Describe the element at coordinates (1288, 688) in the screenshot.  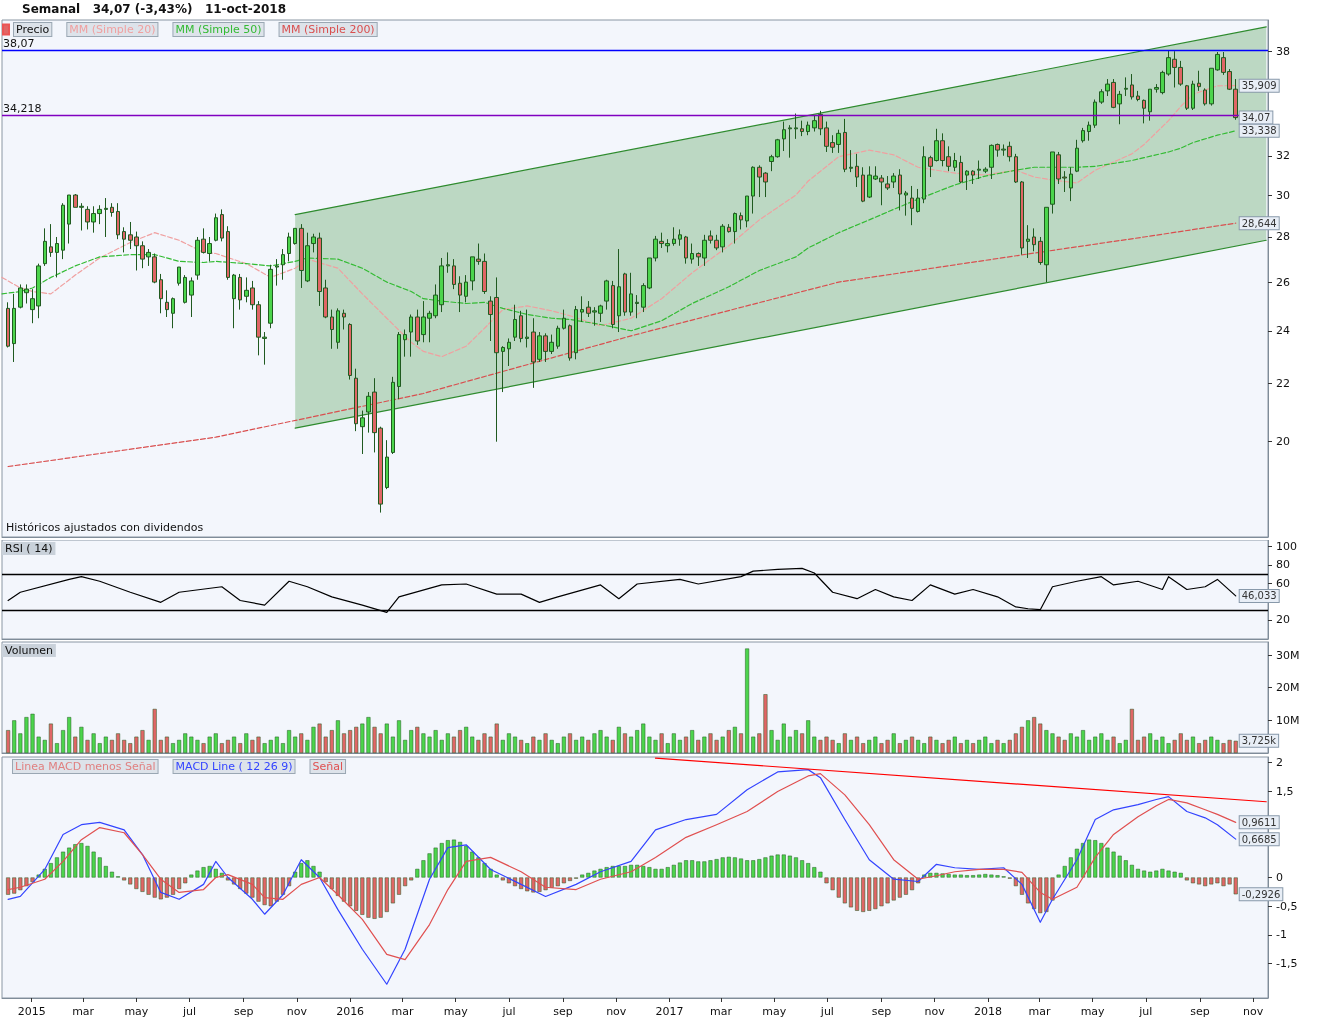
I see `y-tick-label: 20M` at that location.